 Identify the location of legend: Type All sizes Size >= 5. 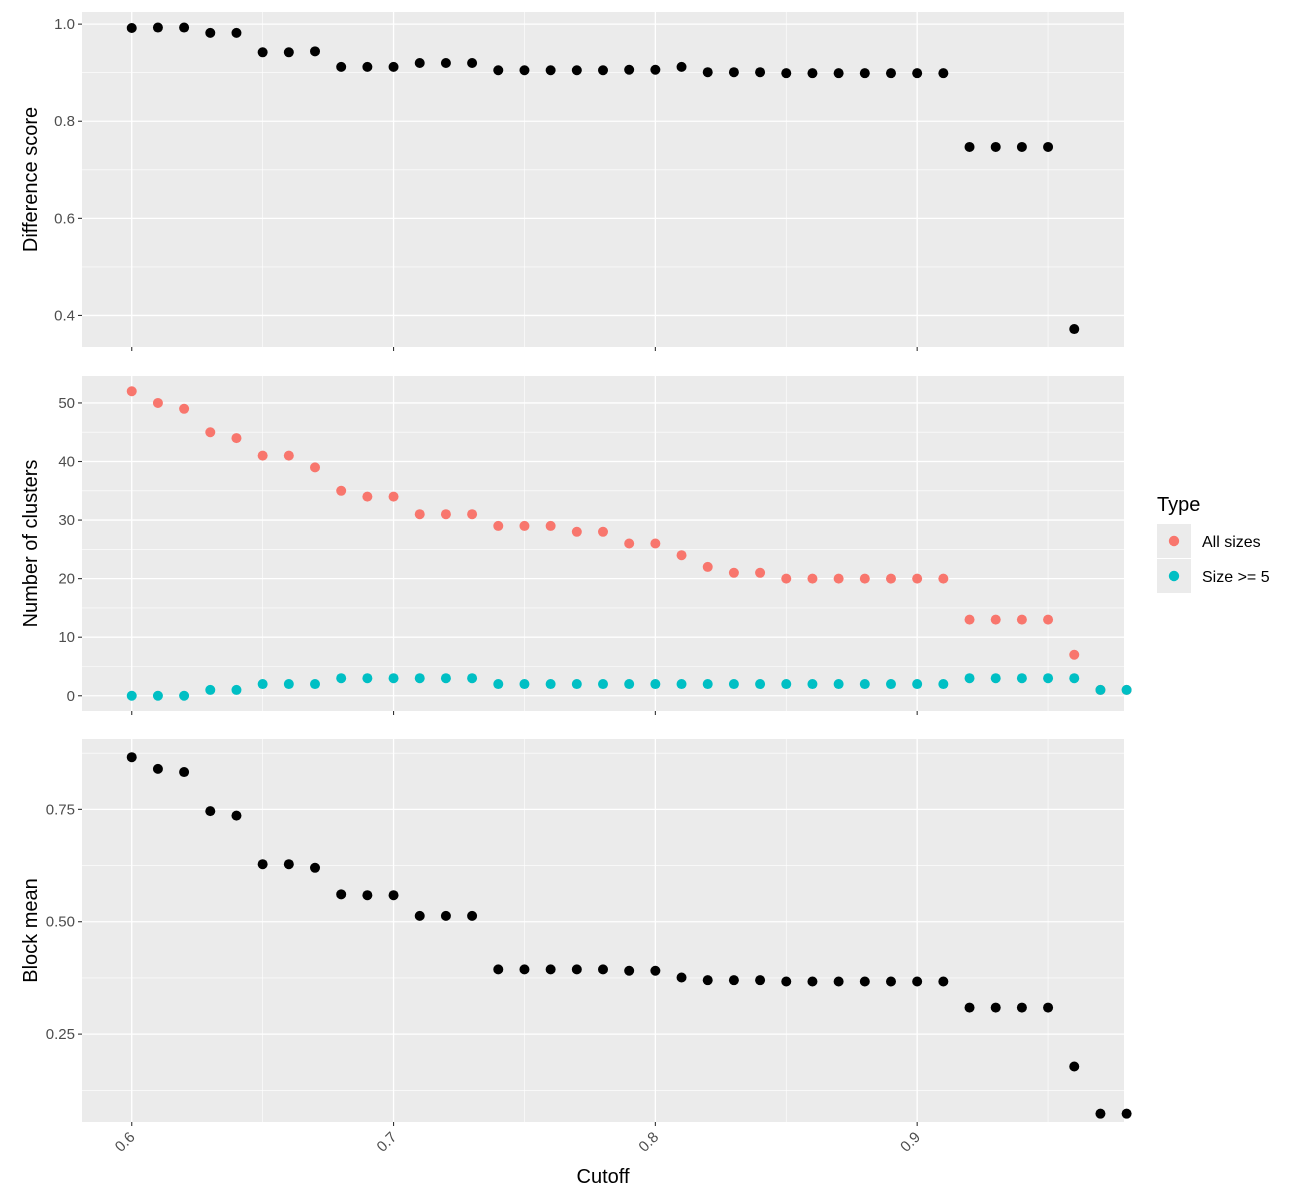
(1213, 543).